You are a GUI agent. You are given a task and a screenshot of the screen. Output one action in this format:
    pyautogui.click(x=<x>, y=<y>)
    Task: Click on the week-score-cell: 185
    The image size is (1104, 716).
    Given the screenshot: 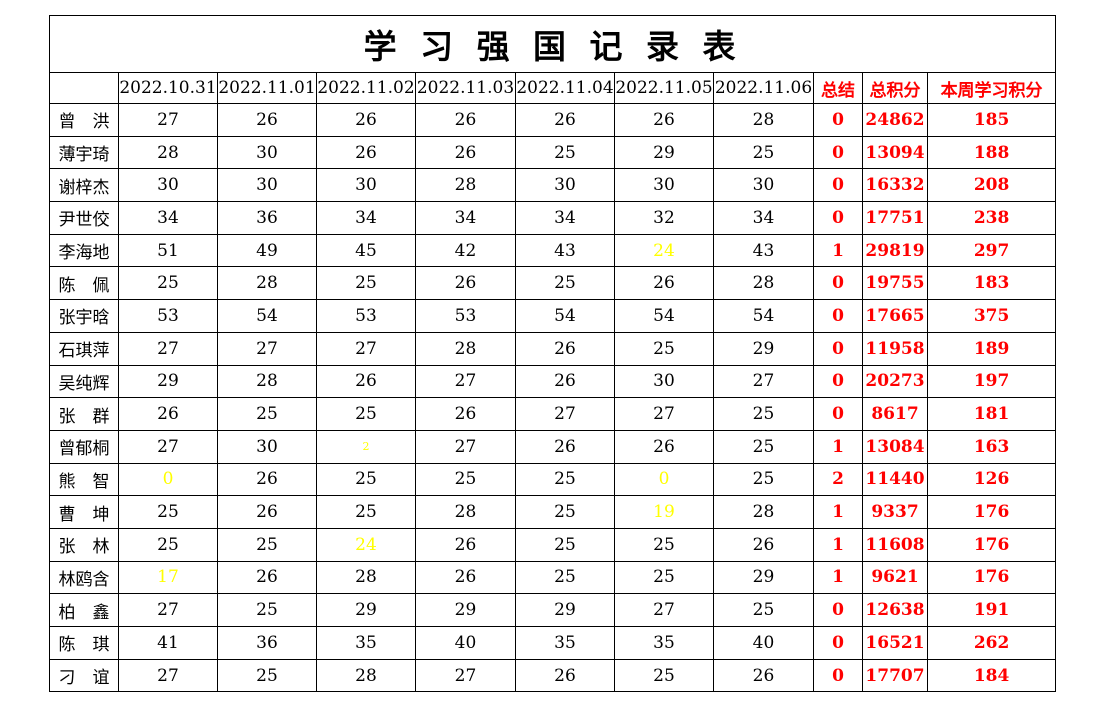 What is the action you would take?
    pyautogui.click(x=991, y=120)
    